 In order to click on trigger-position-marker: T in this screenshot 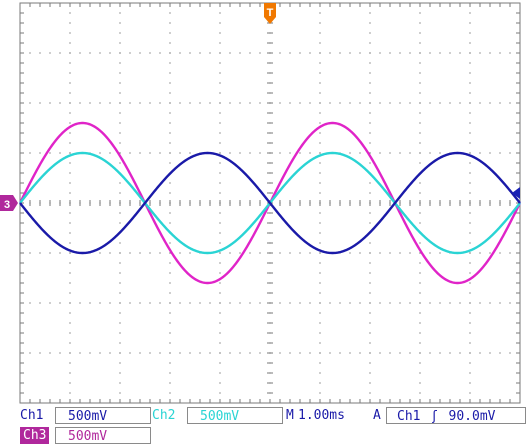, I will do `click(270, 13)`.